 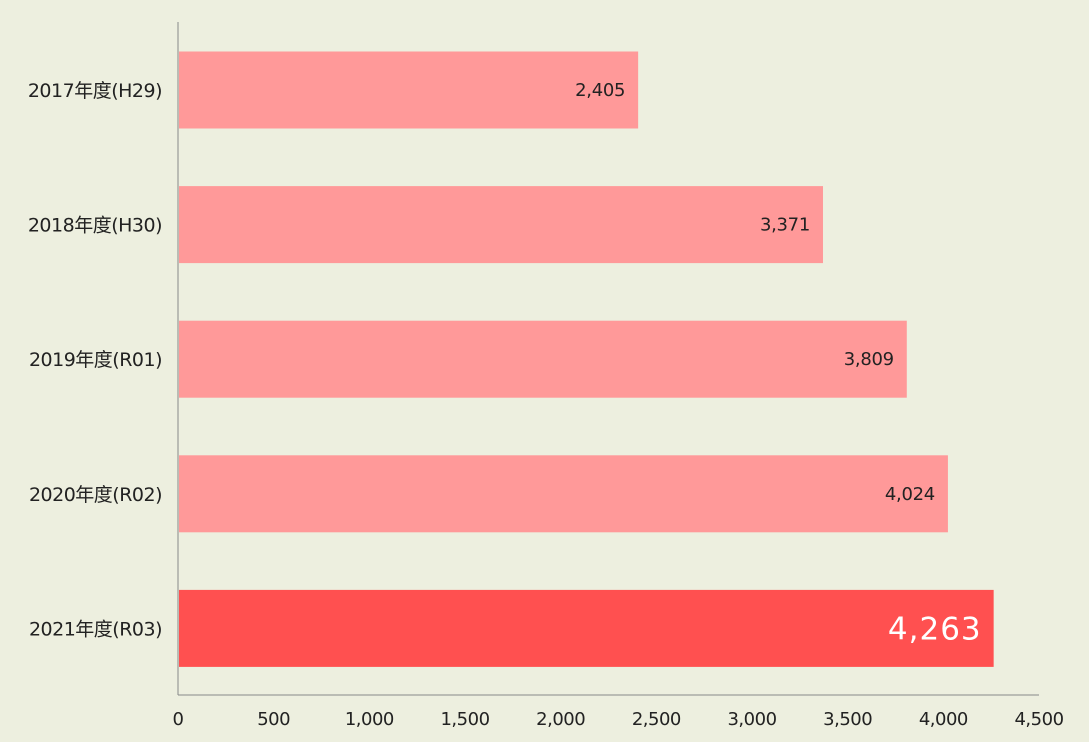 What do you see at coordinates (95, 226) in the screenshot?
I see `category-label-1: 2018年度(H30)` at bounding box center [95, 226].